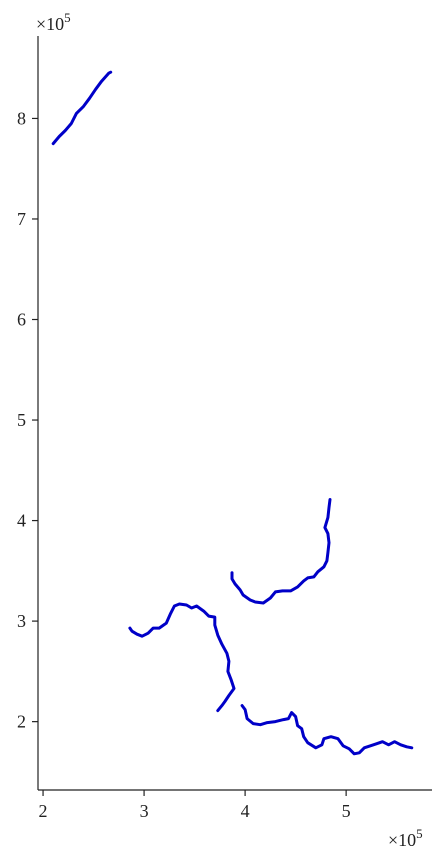 The height and width of the screenshot is (862, 444). What do you see at coordinates (346, 811) in the screenshot?
I see `x-tick-label: 5` at bounding box center [346, 811].